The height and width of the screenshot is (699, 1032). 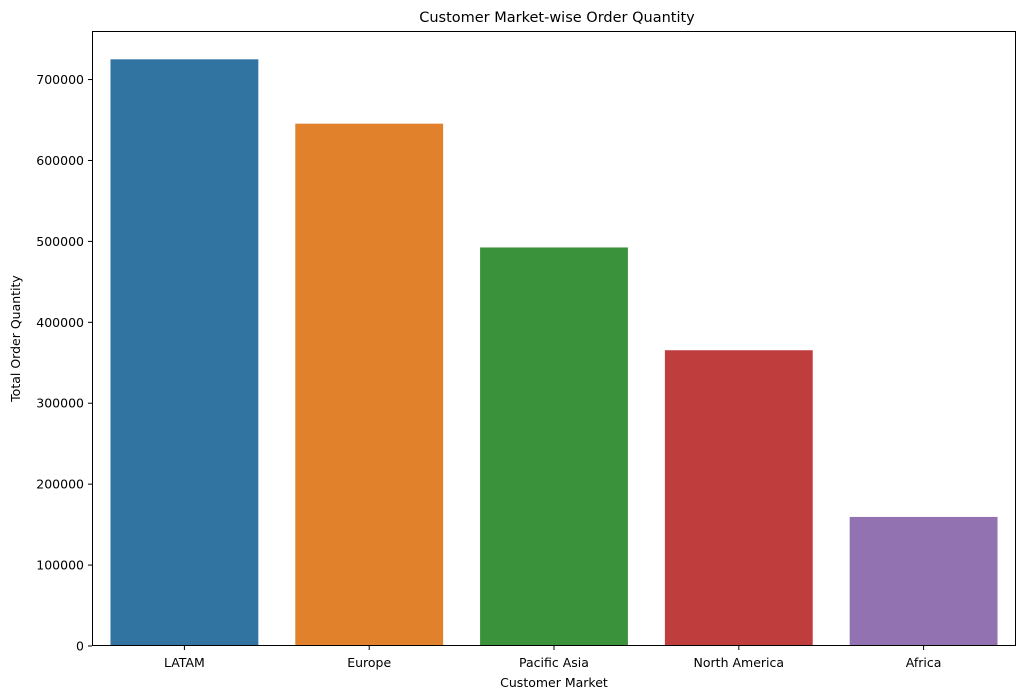 What do you see at coordinates (184, 662) in the screenshot?
I see `x-tick-label: LATAM` at bounding box center [184, 662].